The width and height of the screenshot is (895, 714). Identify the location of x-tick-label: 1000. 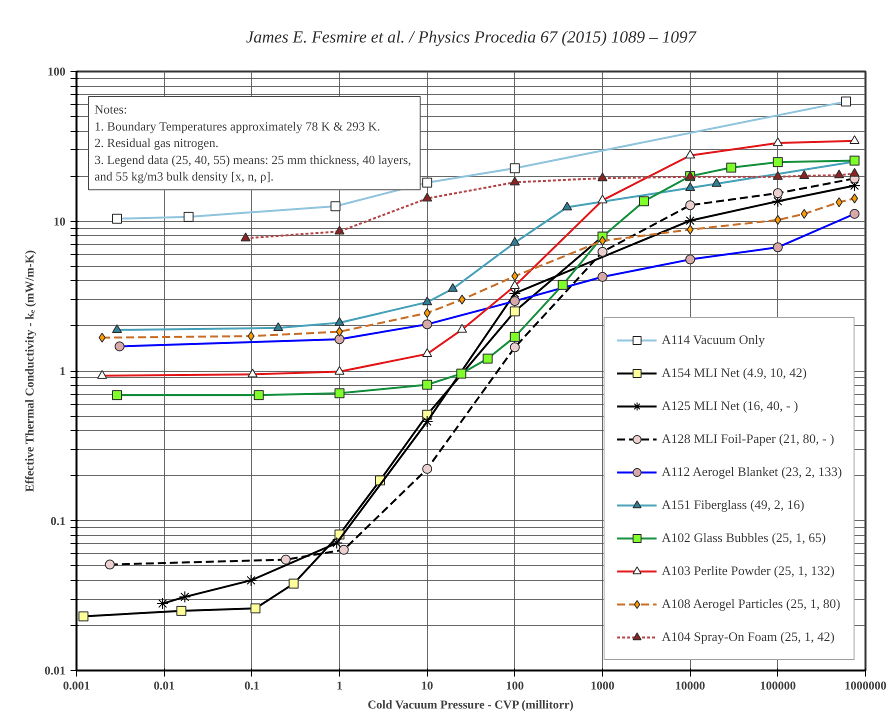
(602, 685).